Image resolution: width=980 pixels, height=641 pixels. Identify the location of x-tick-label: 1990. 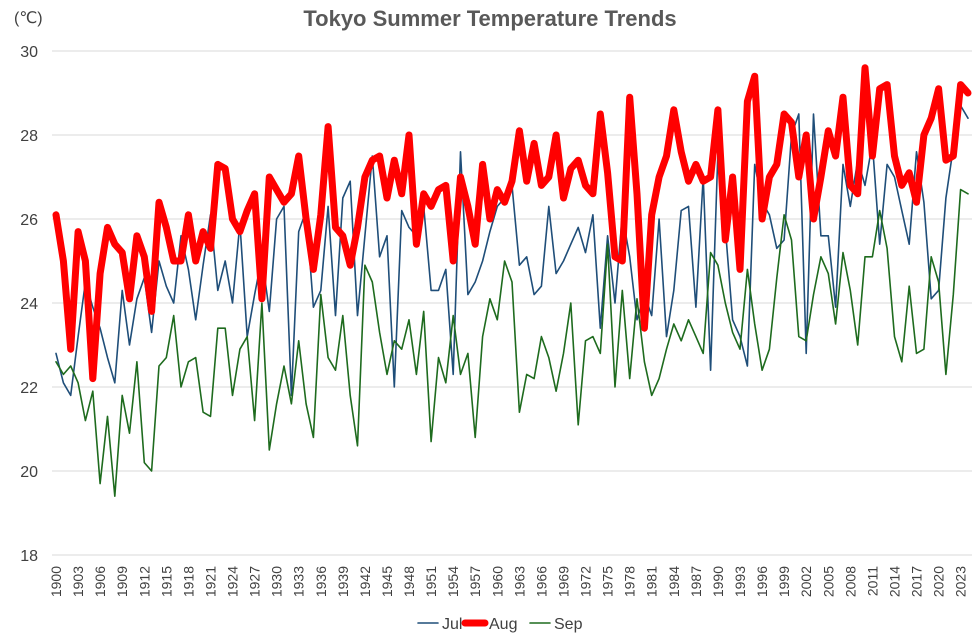
(718, 581).